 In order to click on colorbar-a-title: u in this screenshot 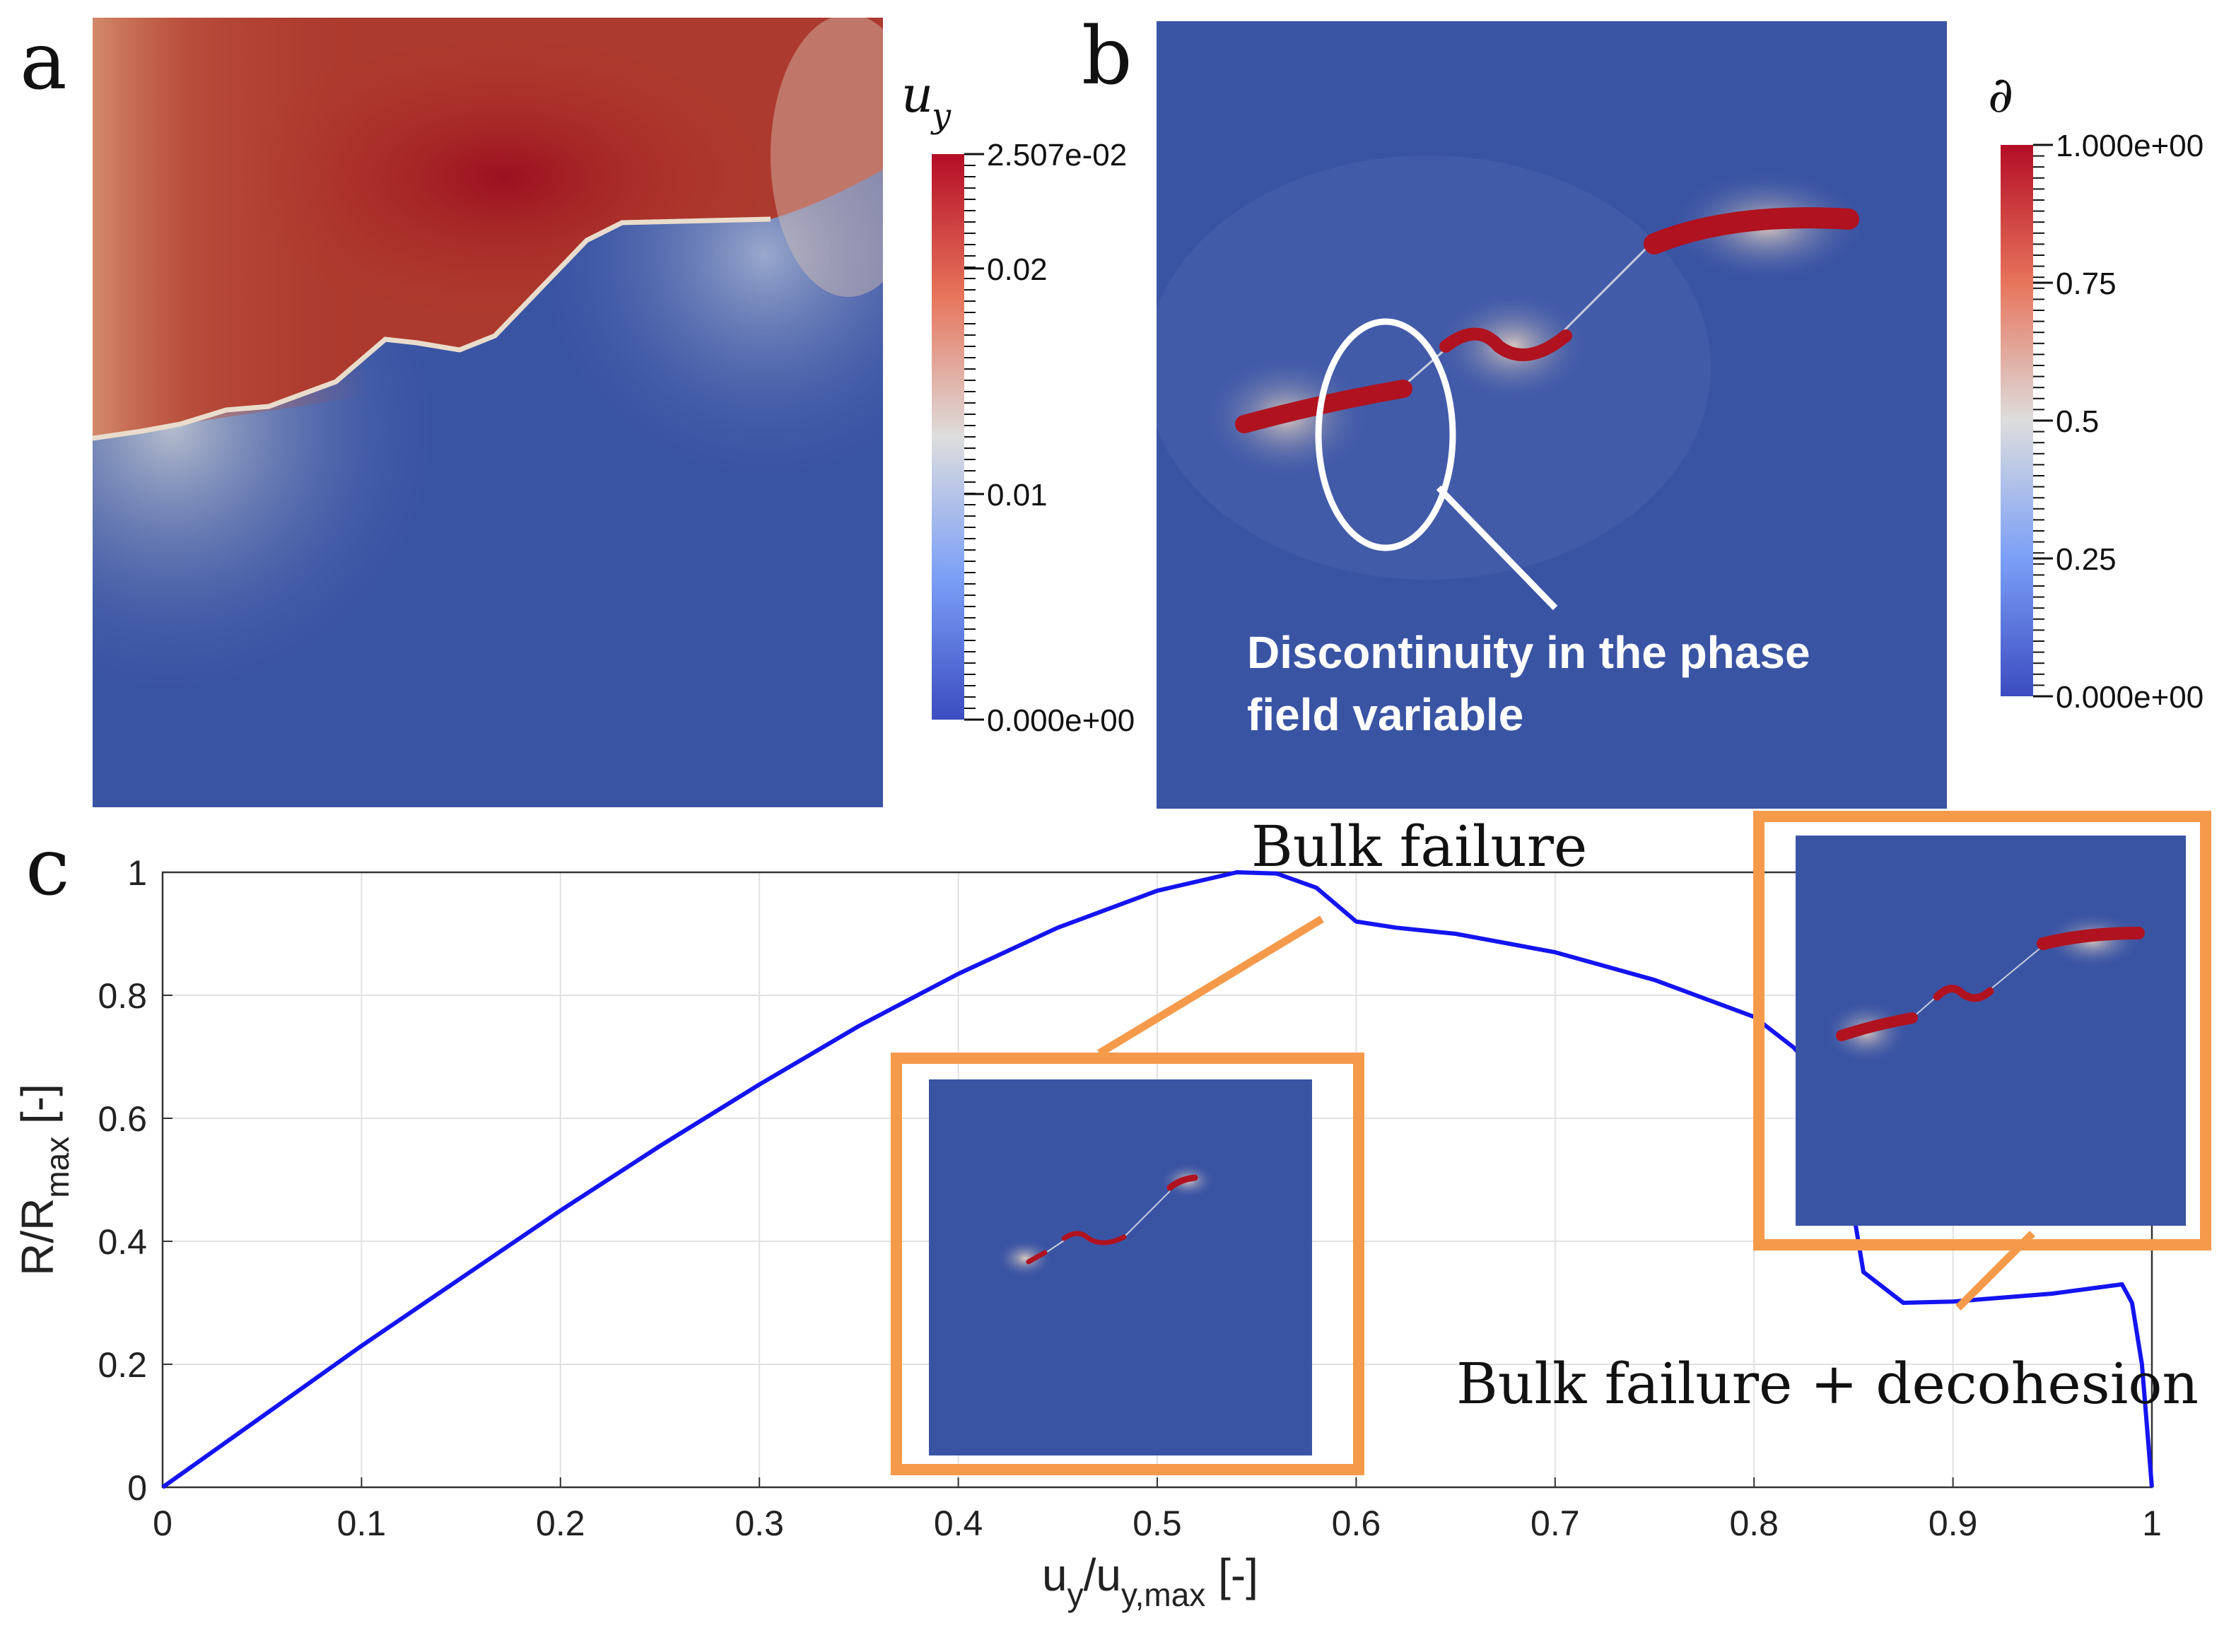, I will do `click(917, 95)`.